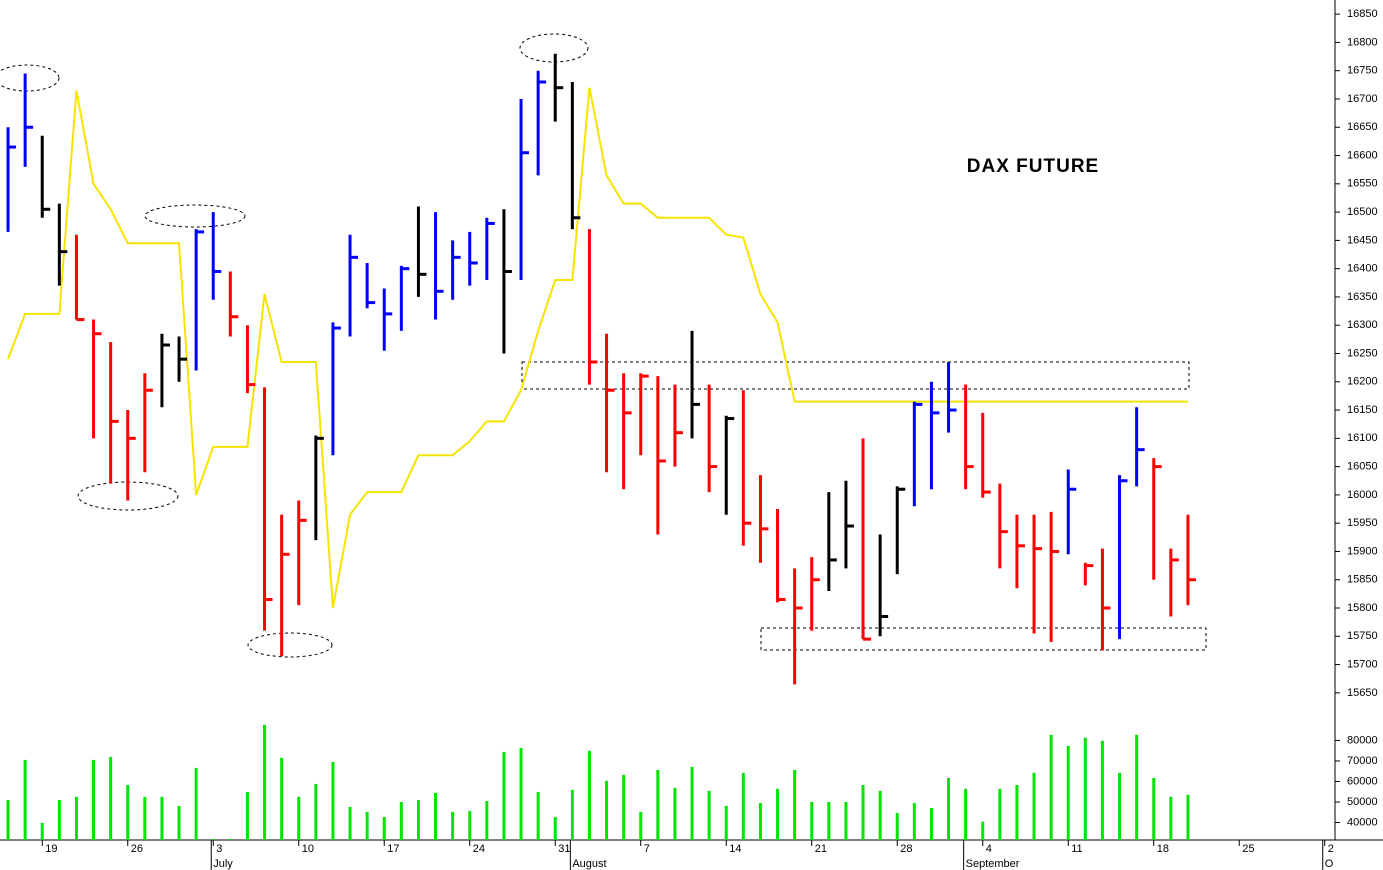  Describe the element at coordinates (1362, 382) in the screenshot. I see `y-tick-label: 16200` at that location.